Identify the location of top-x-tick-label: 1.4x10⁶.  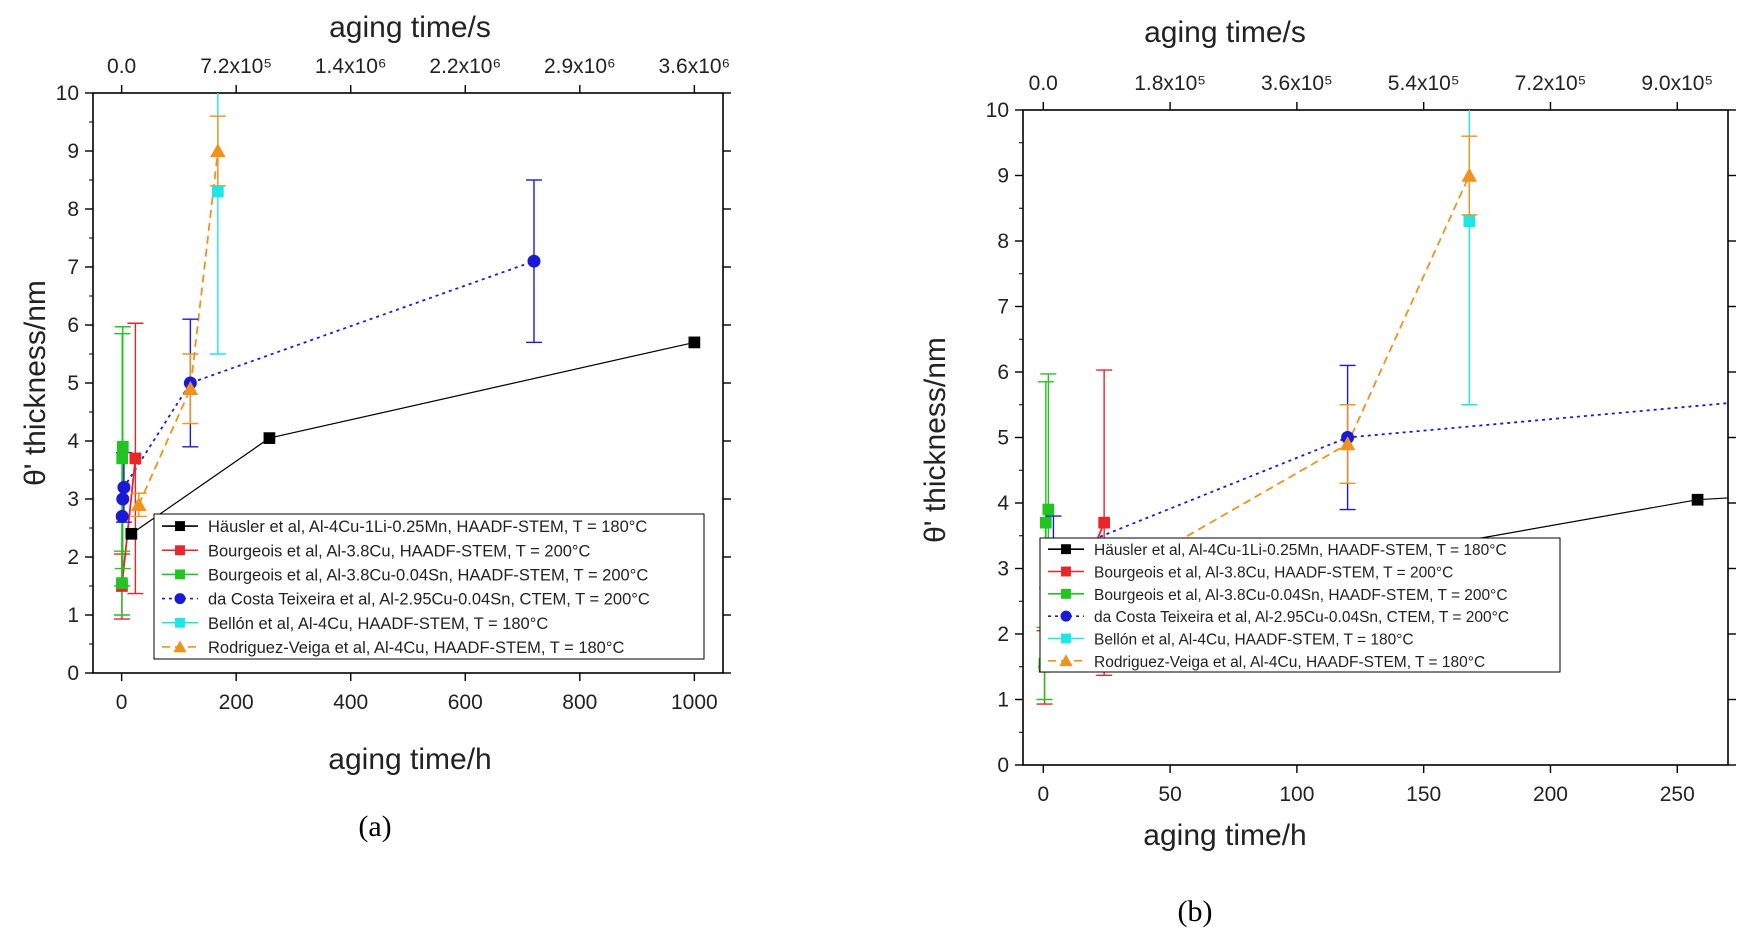
(351, 66).